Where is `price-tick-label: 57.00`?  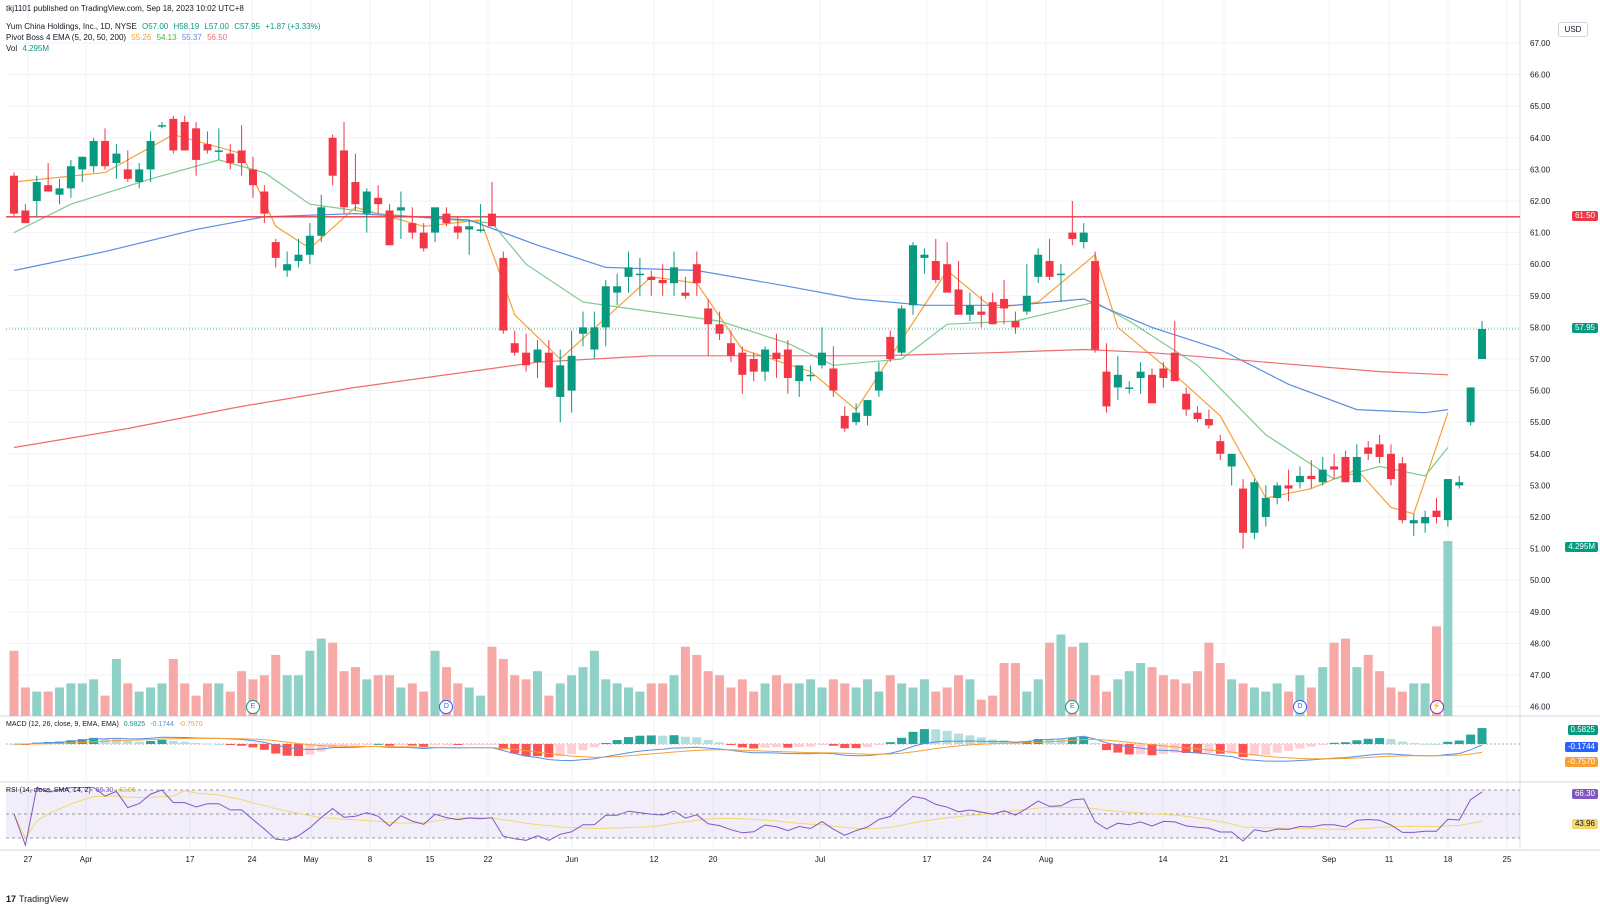
price-tick-label: 57.00 is located at coordinates (1540, 359).